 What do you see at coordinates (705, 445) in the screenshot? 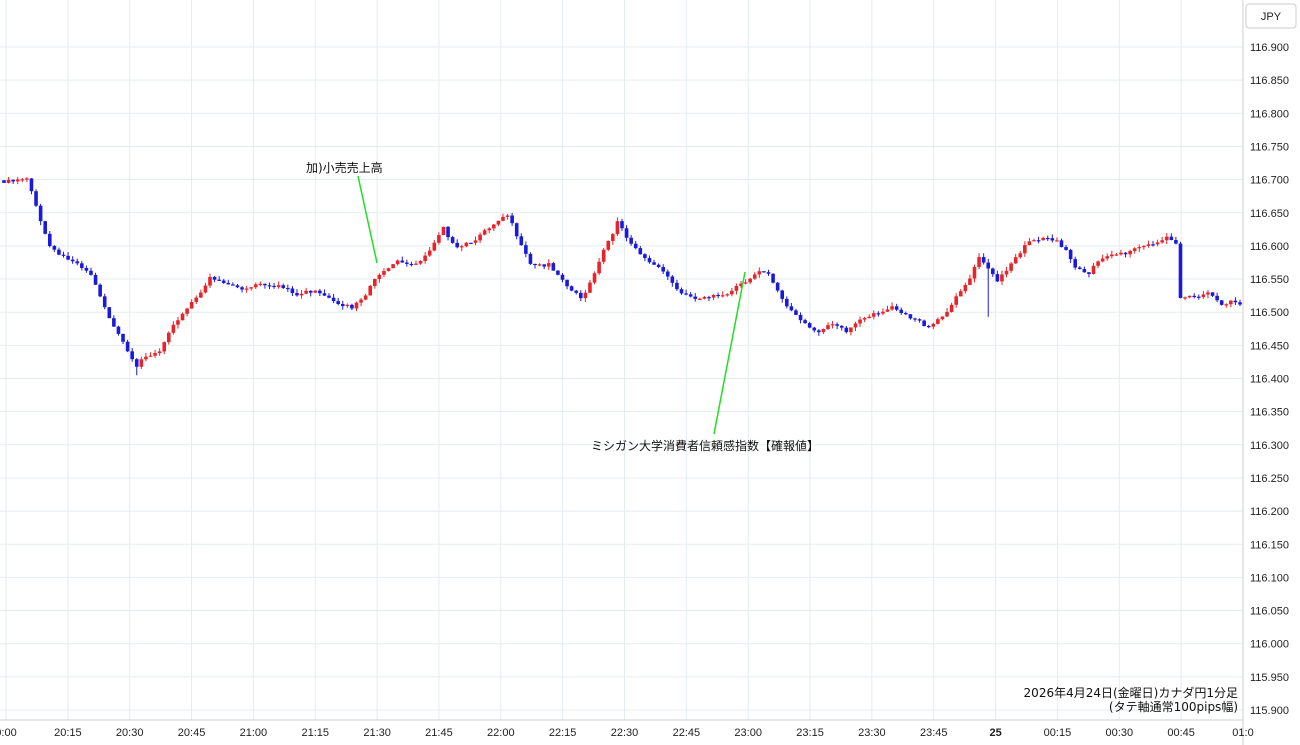
I see `annotation-label-michigan: ミシガン大学消費者信頼感指数【確報値】` at bounding box center [705, 445].